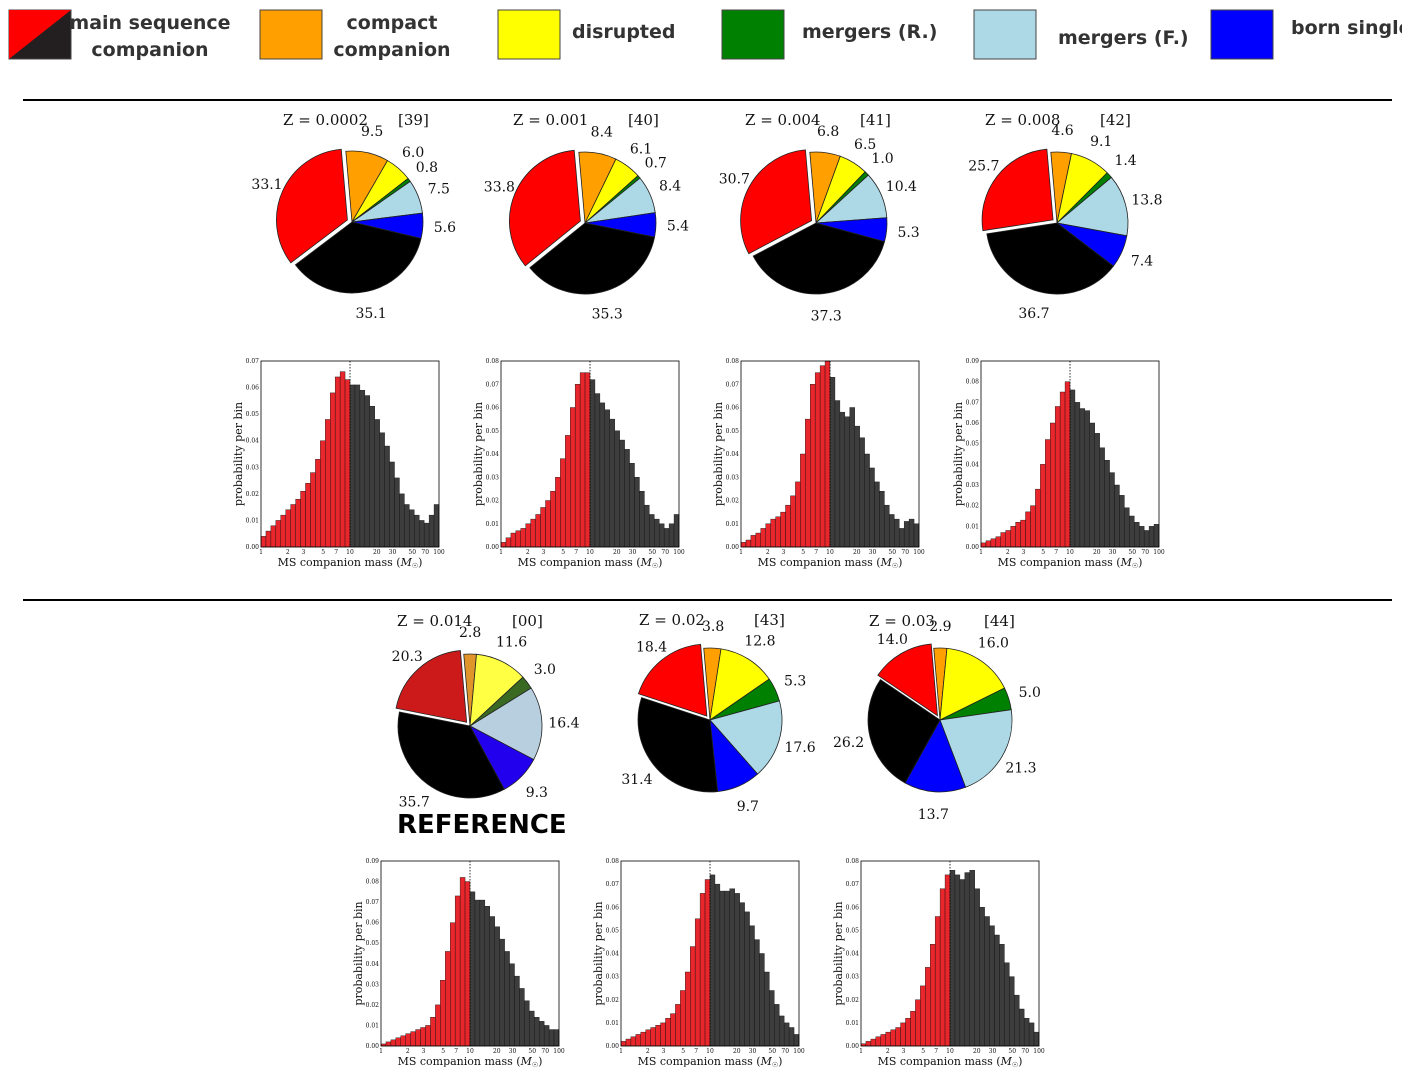 The height and width of the screenshot is (1067, 1402). Describe the element at coordinates (908, 233) in the screenshot. I see `pie-label: 5.3` at that location.